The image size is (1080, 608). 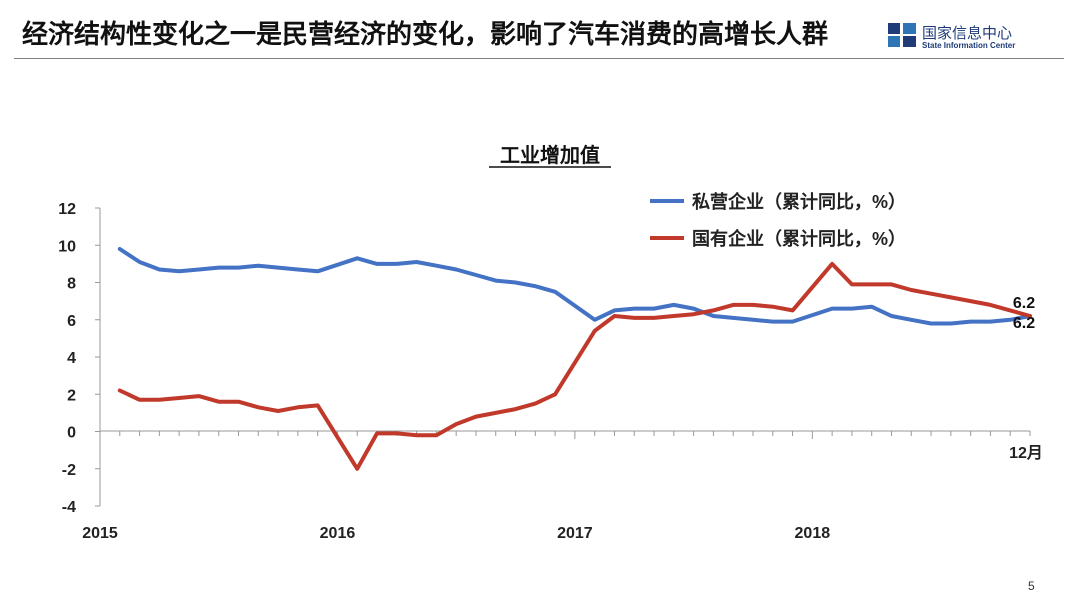 I want to click on x-tick-label: 2016, so click(x=338, y=533).